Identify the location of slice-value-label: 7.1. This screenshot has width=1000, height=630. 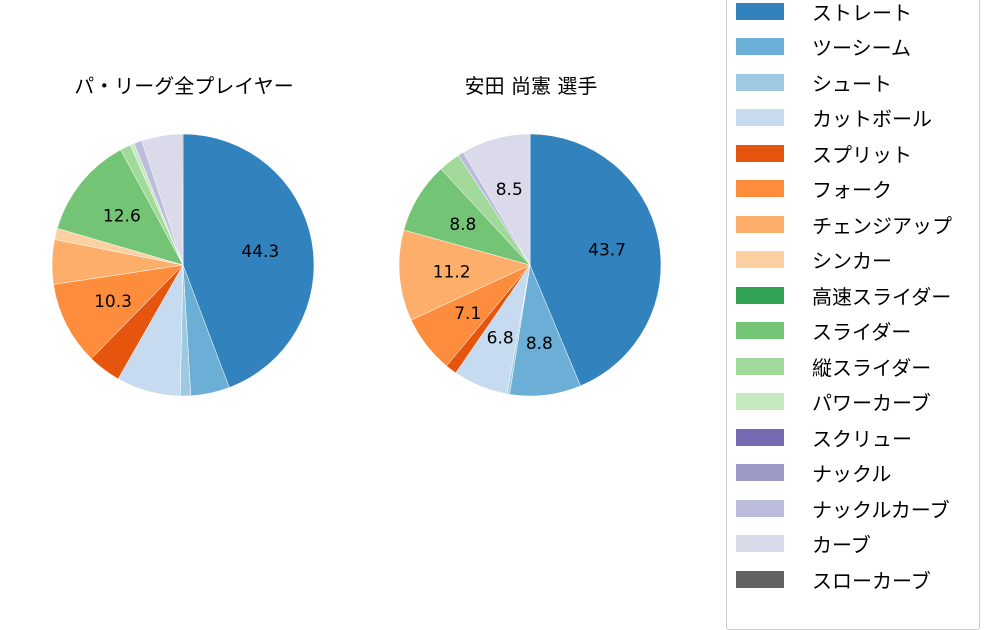
(467, 314).